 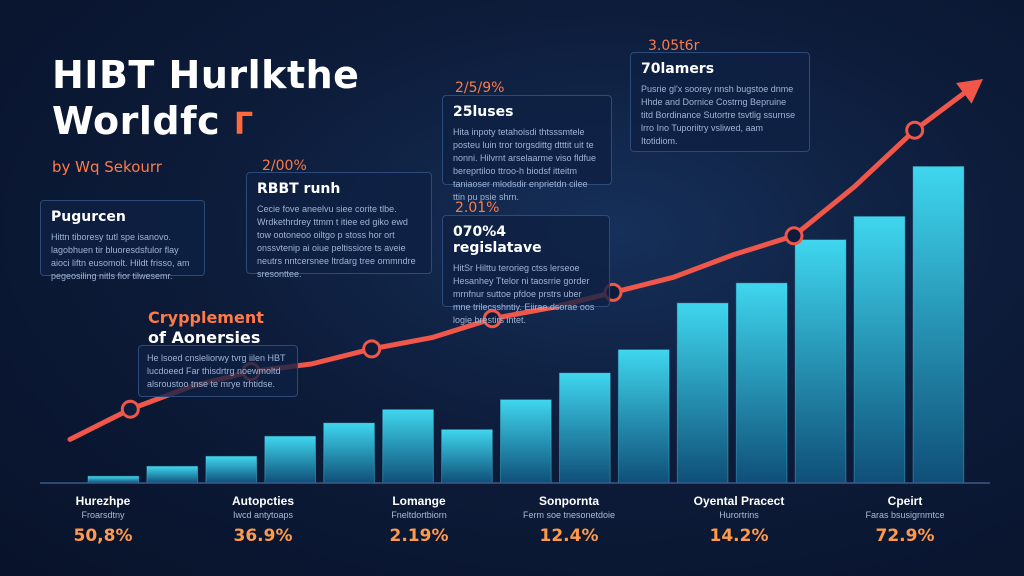 I want to click on callout-percent: 2.01%, so click(x=477, y=208).